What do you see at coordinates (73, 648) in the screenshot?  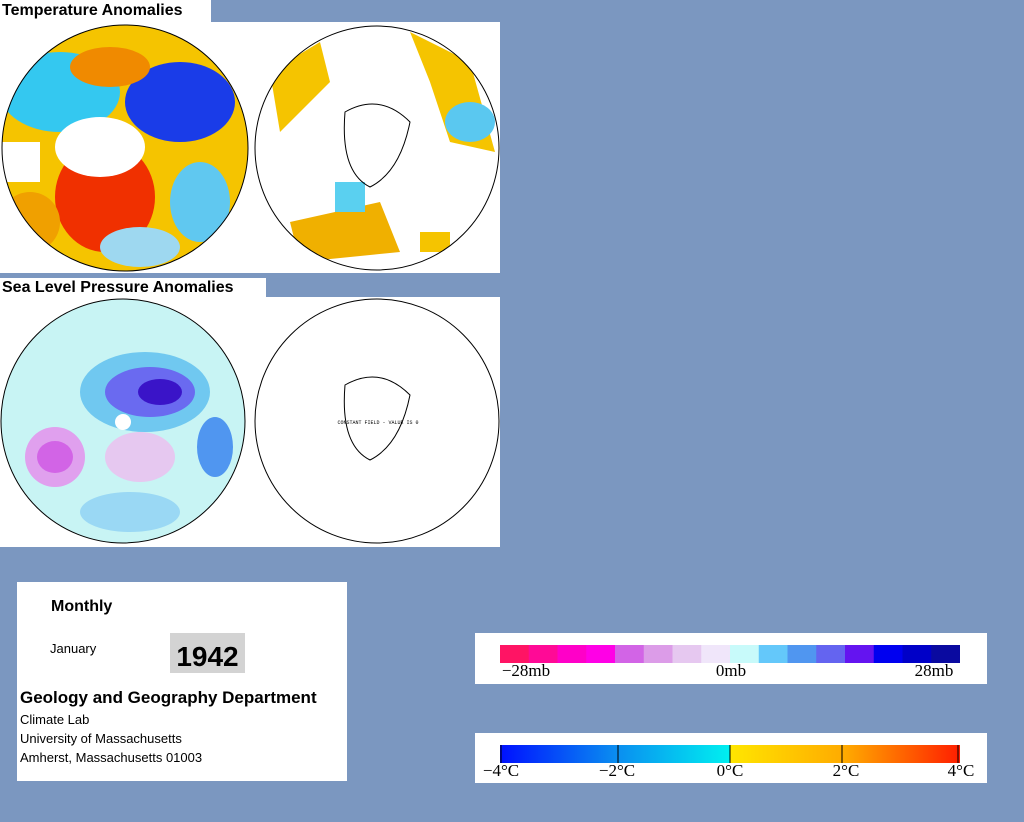 I see `month: January` at bounding box center [73, 648].